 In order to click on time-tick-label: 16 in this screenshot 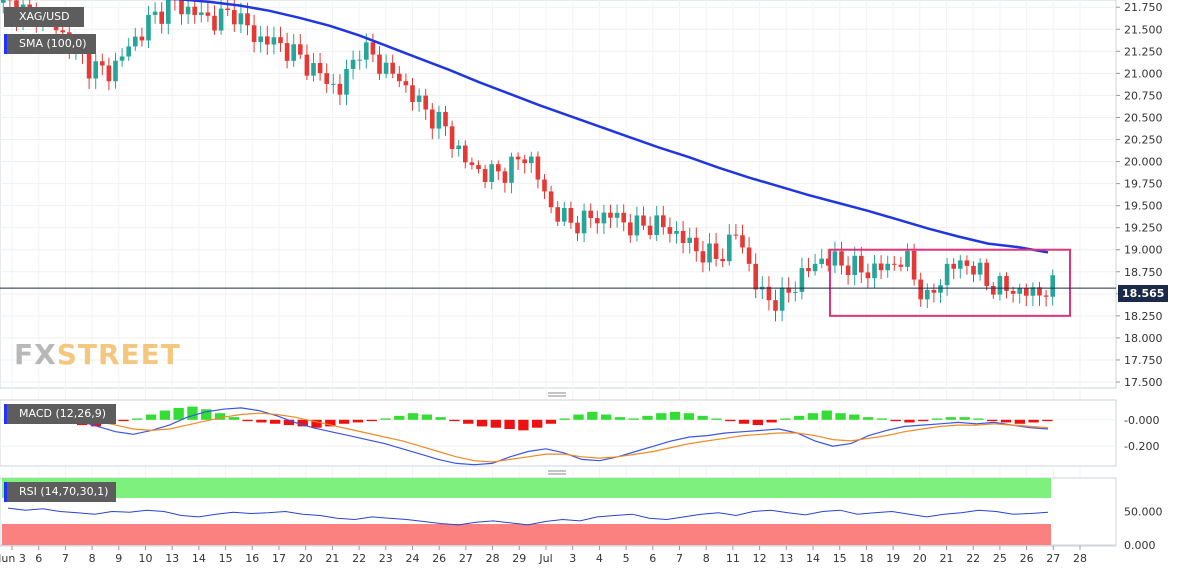, I will do `click(252, 558)`.